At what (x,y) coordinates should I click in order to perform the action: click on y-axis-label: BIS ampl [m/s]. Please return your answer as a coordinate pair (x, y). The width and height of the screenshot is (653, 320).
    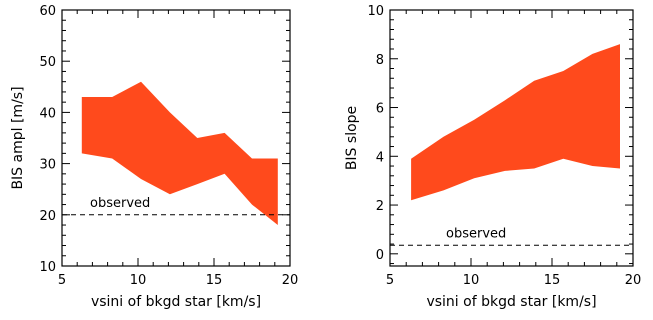
    Looking at the image, I should click on (18, 137).